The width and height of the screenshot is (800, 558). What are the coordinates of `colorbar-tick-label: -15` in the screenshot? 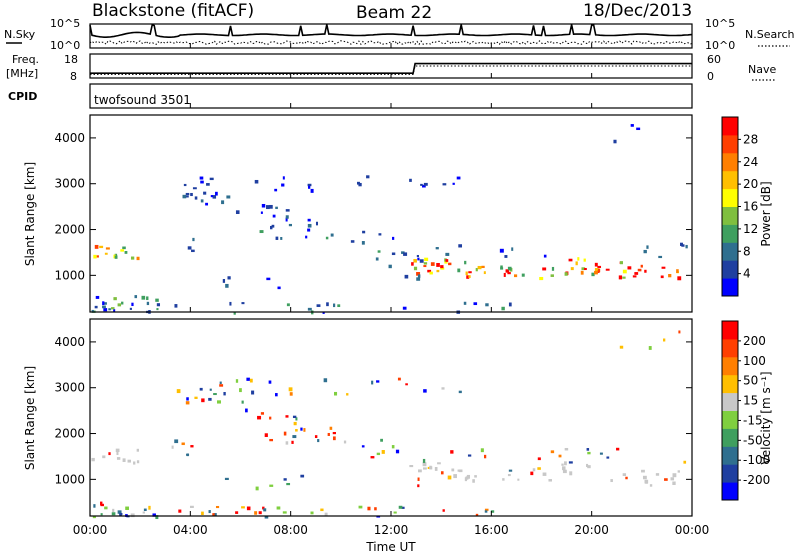 It's located at (753, 420).